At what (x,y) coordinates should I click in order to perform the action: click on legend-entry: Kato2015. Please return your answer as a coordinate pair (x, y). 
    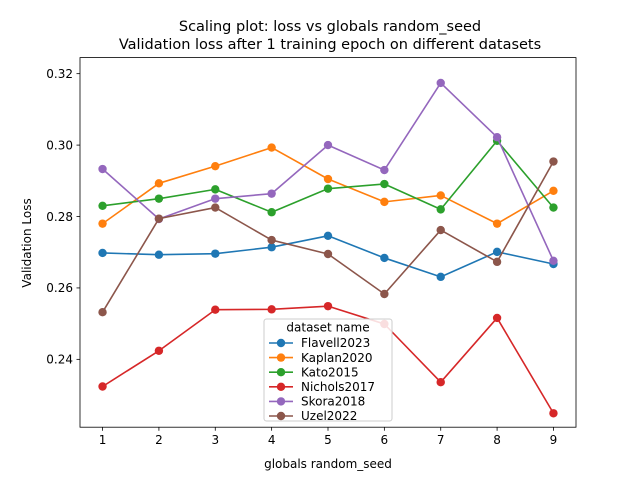
    Looking at the image, I should click on (314, 372).